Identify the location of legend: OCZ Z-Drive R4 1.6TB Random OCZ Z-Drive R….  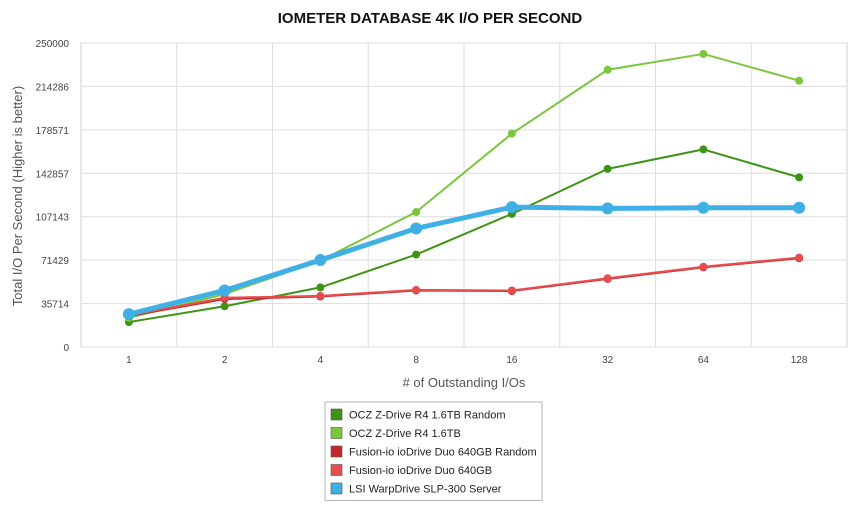
(433, 451).